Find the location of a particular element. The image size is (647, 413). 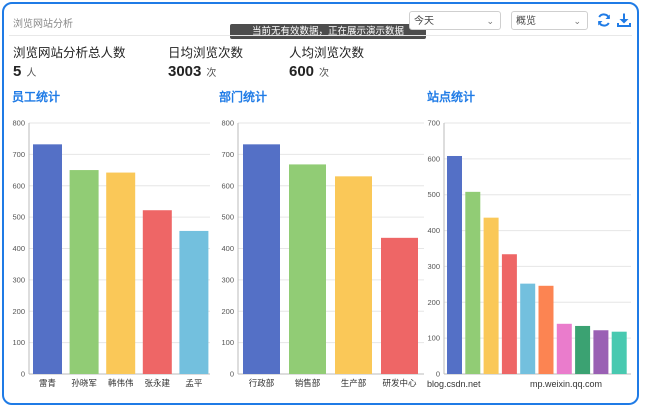

header-divider is located at coordinates (320, 35).